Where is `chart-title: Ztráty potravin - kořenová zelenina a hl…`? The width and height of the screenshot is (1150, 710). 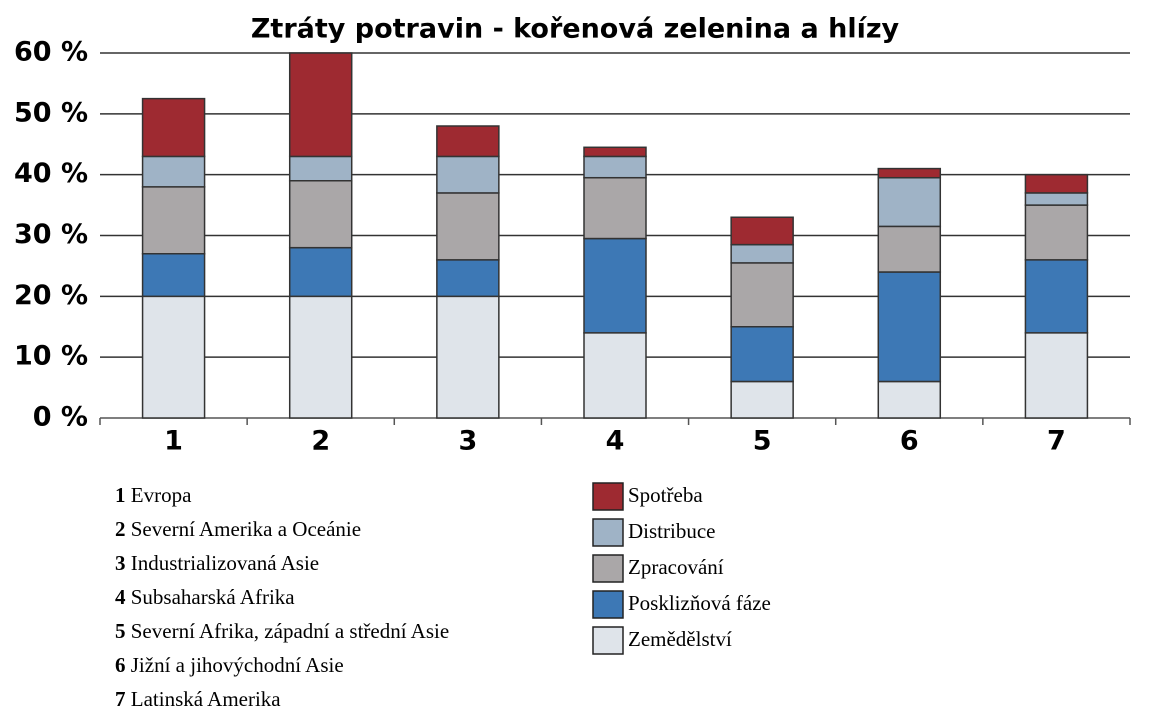 chart-title: Ztráty potravin - kořenová zelenina a hl… is located at coordinates (575, 29).